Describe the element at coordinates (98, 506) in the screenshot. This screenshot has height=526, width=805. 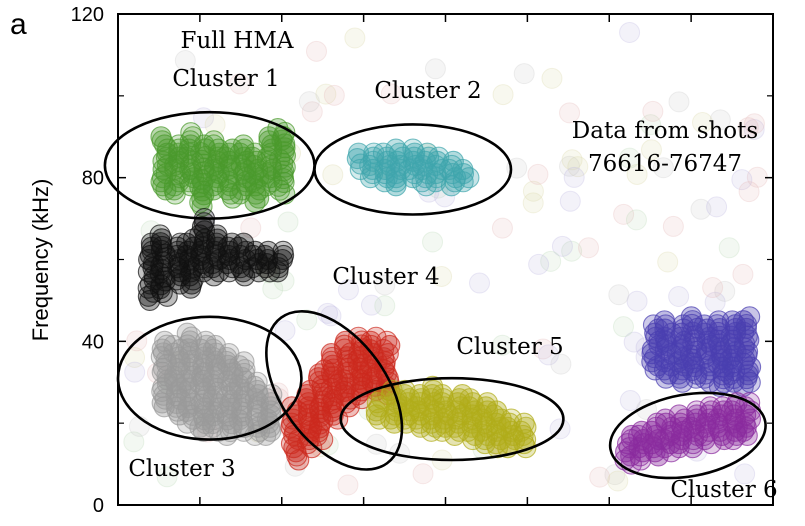
I see `y-tick-label: 0` at that location.